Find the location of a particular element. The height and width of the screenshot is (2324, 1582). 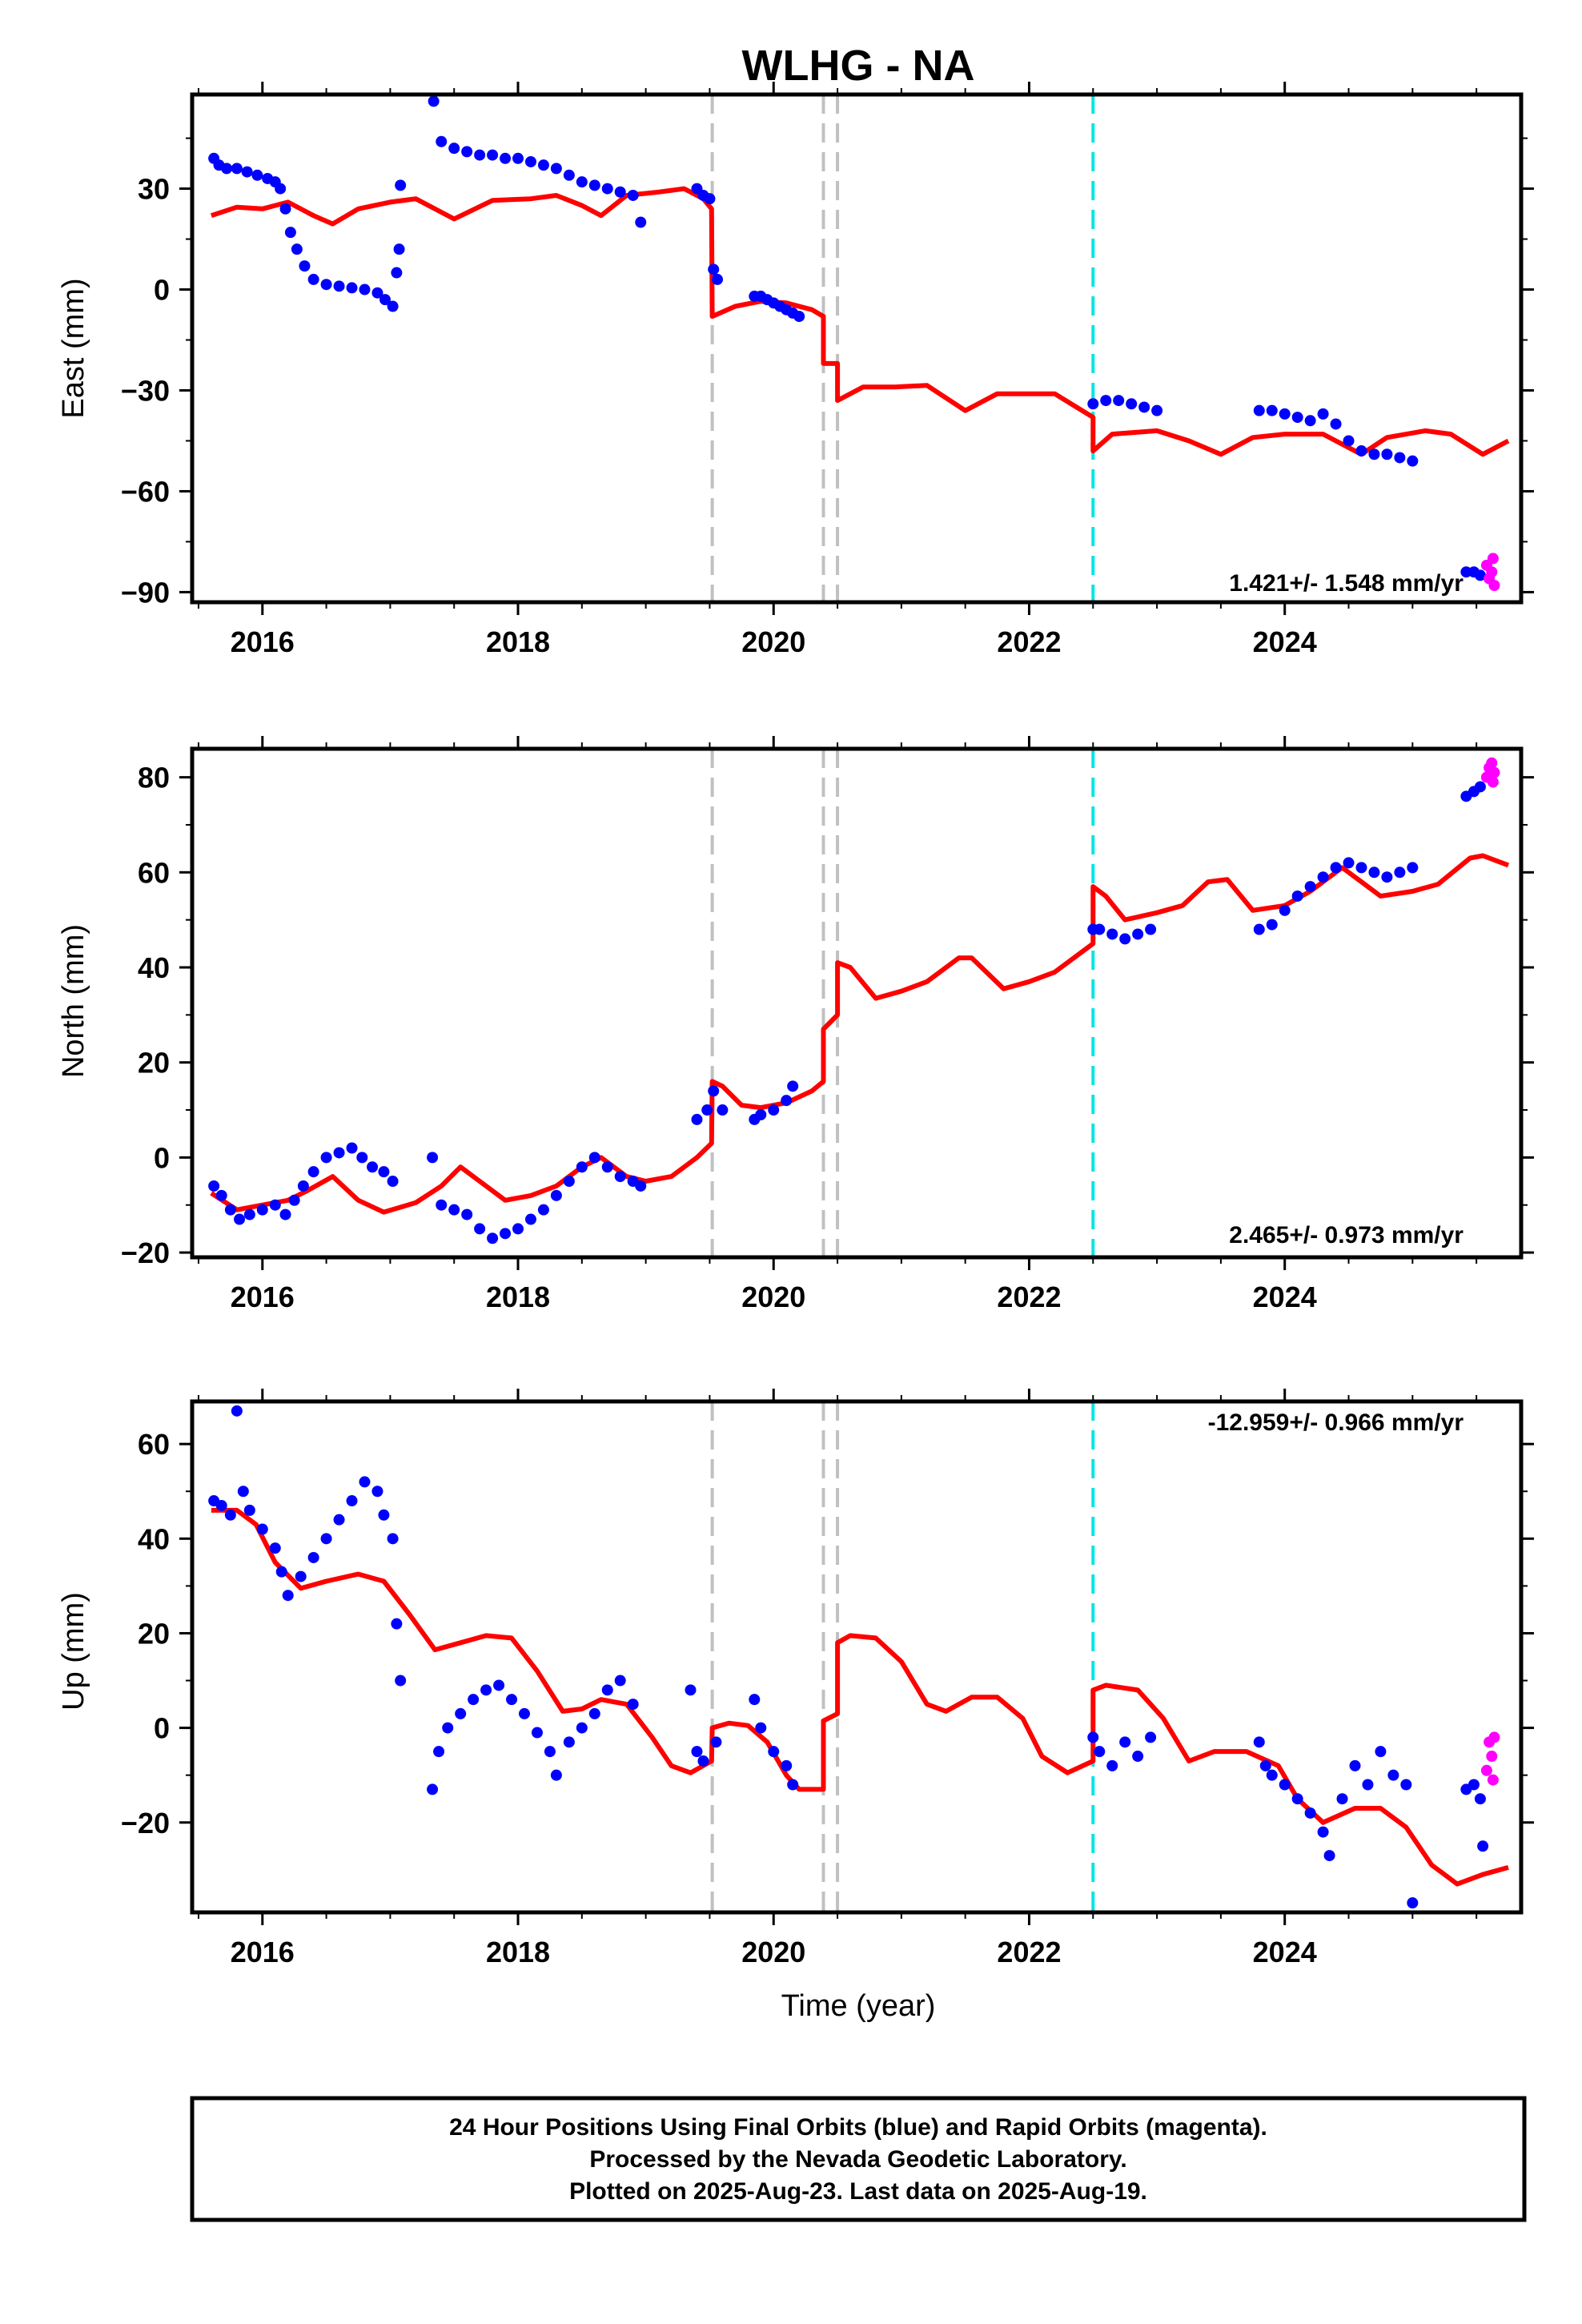

up-x-tick-label: 2020 is located at coordinates (773, 1952).